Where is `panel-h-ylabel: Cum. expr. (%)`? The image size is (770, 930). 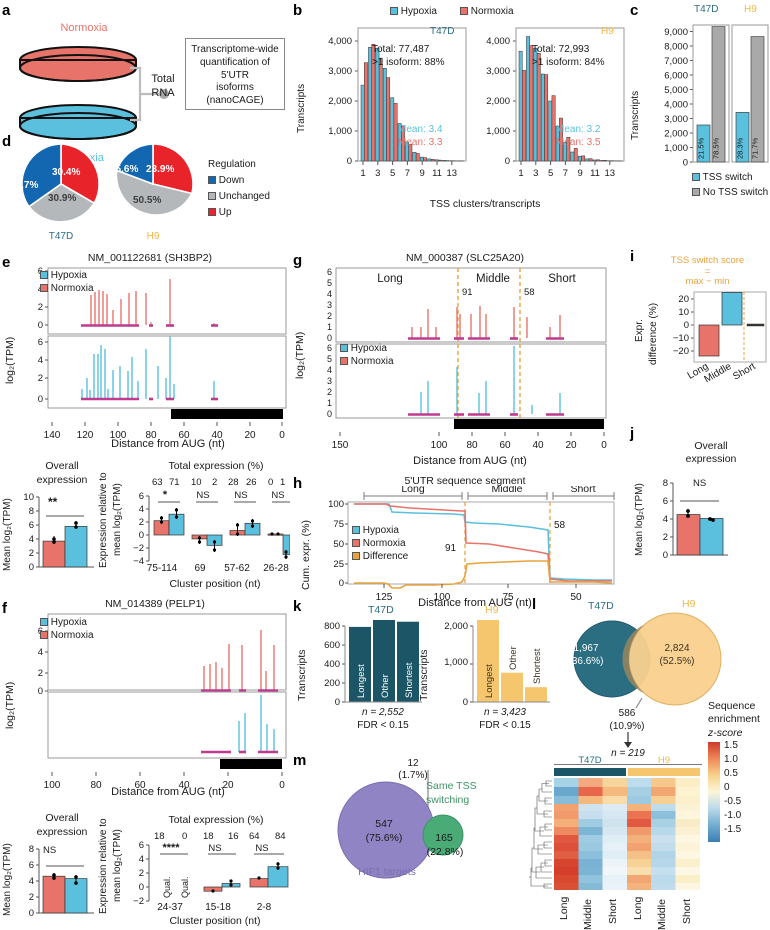
panel-h-ylabel: Cum. expr. (%) is located at coordinates (306, 555).